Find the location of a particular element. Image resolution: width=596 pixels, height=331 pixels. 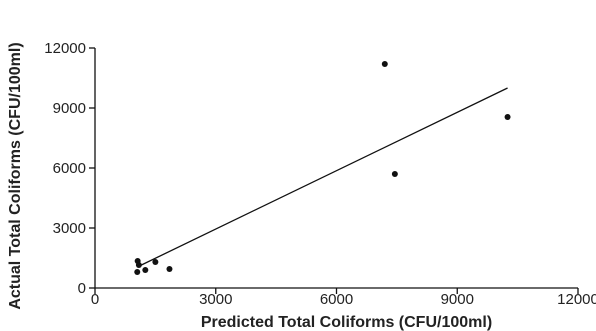

y-tick-label: 6000 is located at coordinates (69, 168).